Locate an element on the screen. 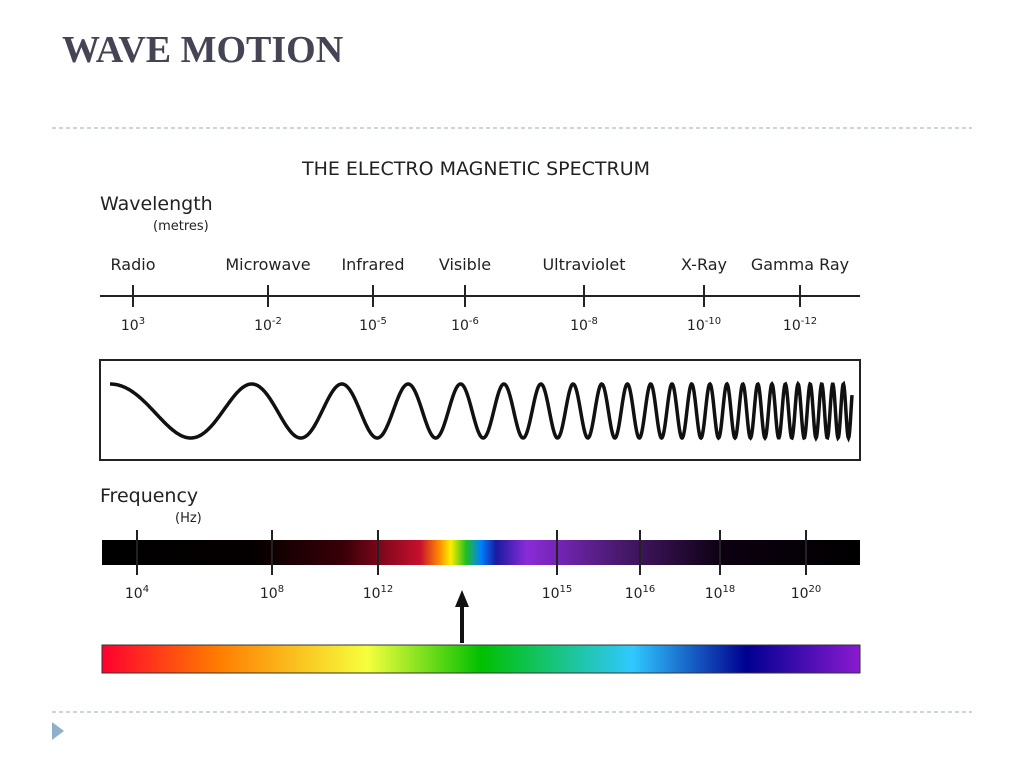 This screenshot has height=772, width=1024. frequency-value-exp: 8 is located at coordinates (281, 589).